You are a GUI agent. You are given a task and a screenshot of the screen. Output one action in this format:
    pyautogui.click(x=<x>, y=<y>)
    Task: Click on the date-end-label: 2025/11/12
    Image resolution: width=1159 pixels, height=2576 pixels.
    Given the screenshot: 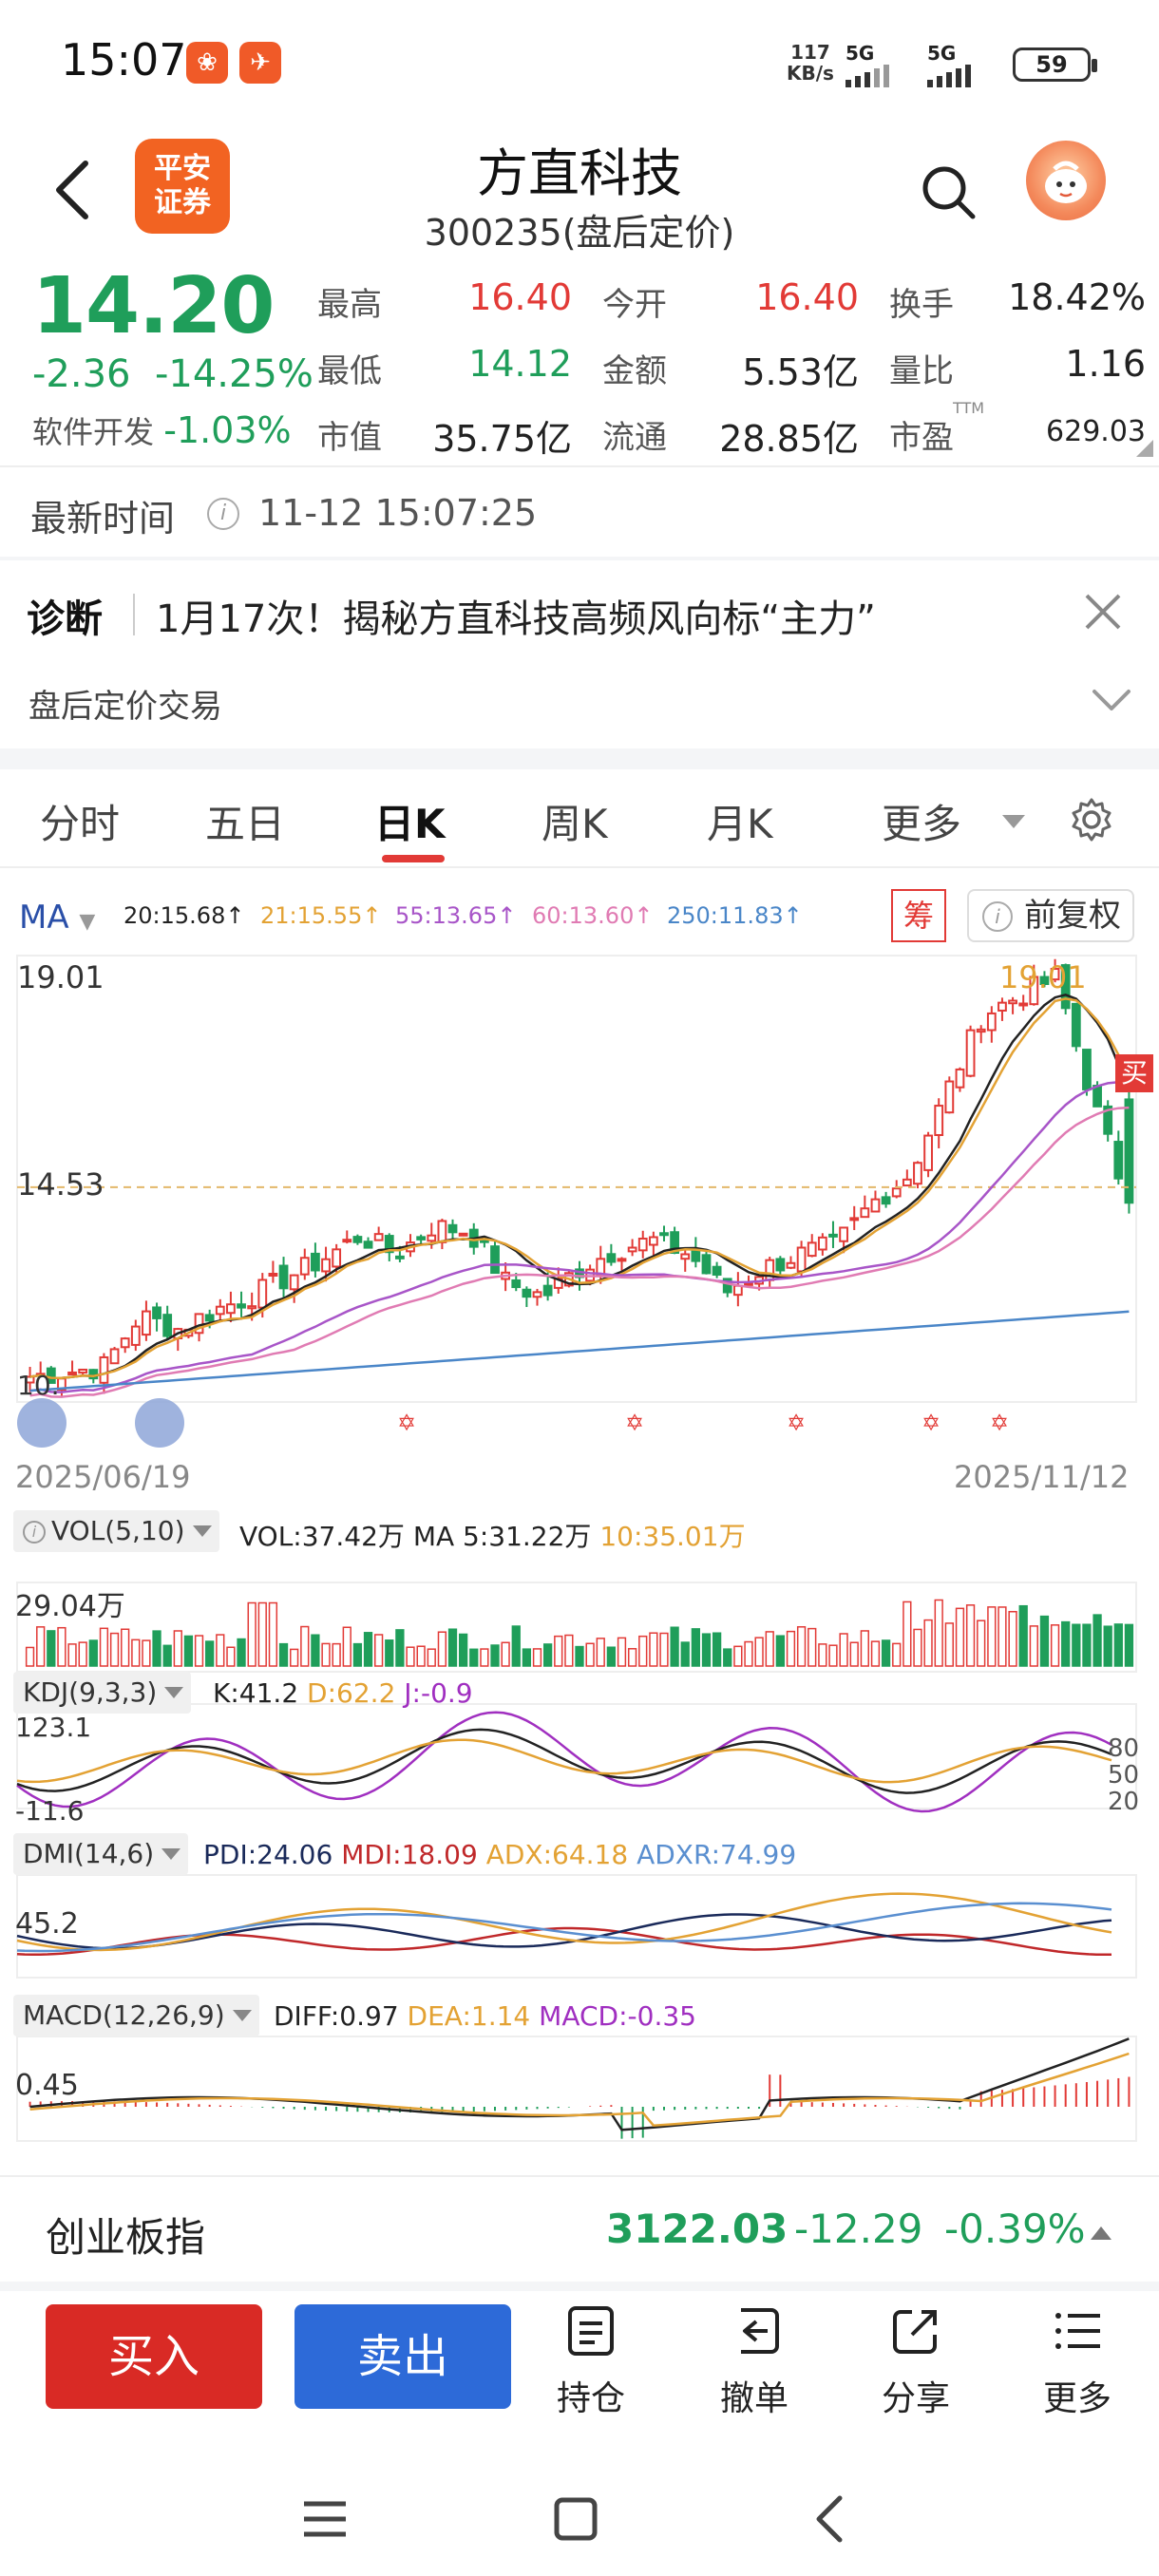 What is the action you would take?
    pyautogui.click(x=1042, y=1477)
    